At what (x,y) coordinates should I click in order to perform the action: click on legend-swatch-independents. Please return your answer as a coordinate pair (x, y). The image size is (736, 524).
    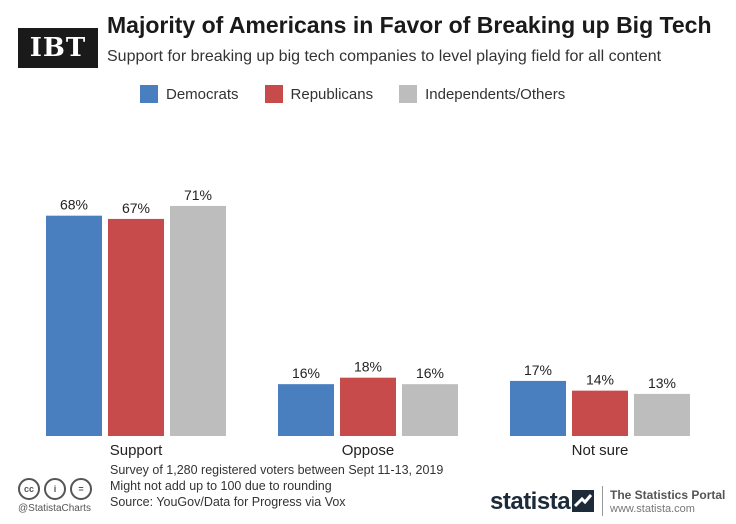
    Looking at the image, I should click on (408, 94).